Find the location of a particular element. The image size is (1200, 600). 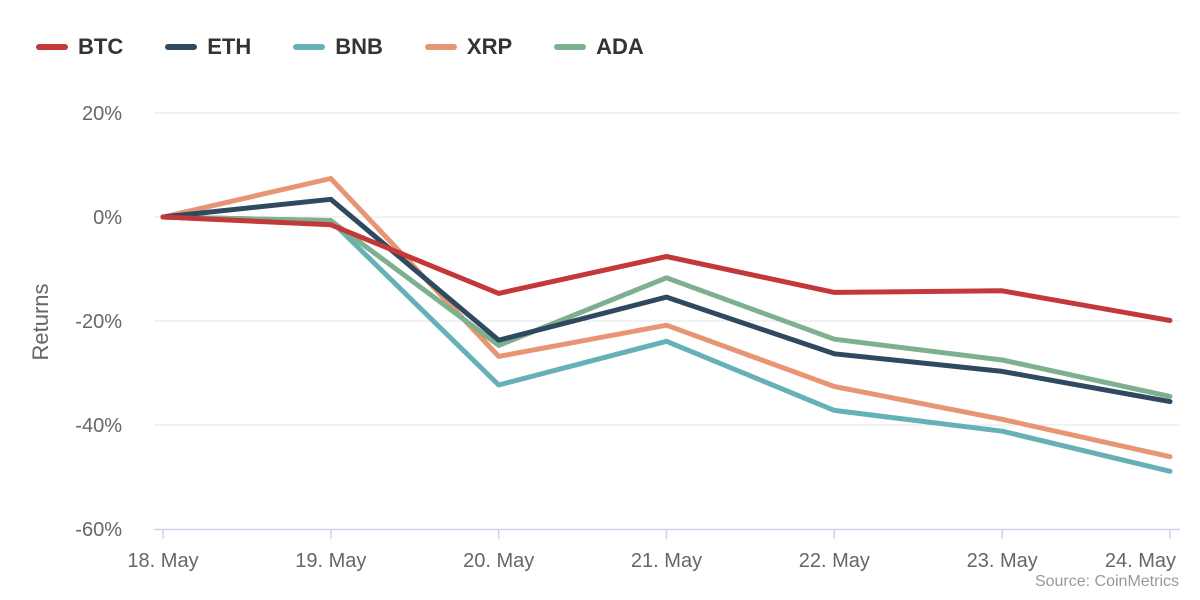

legend-label: ADA is located at coordinates (620, 46).